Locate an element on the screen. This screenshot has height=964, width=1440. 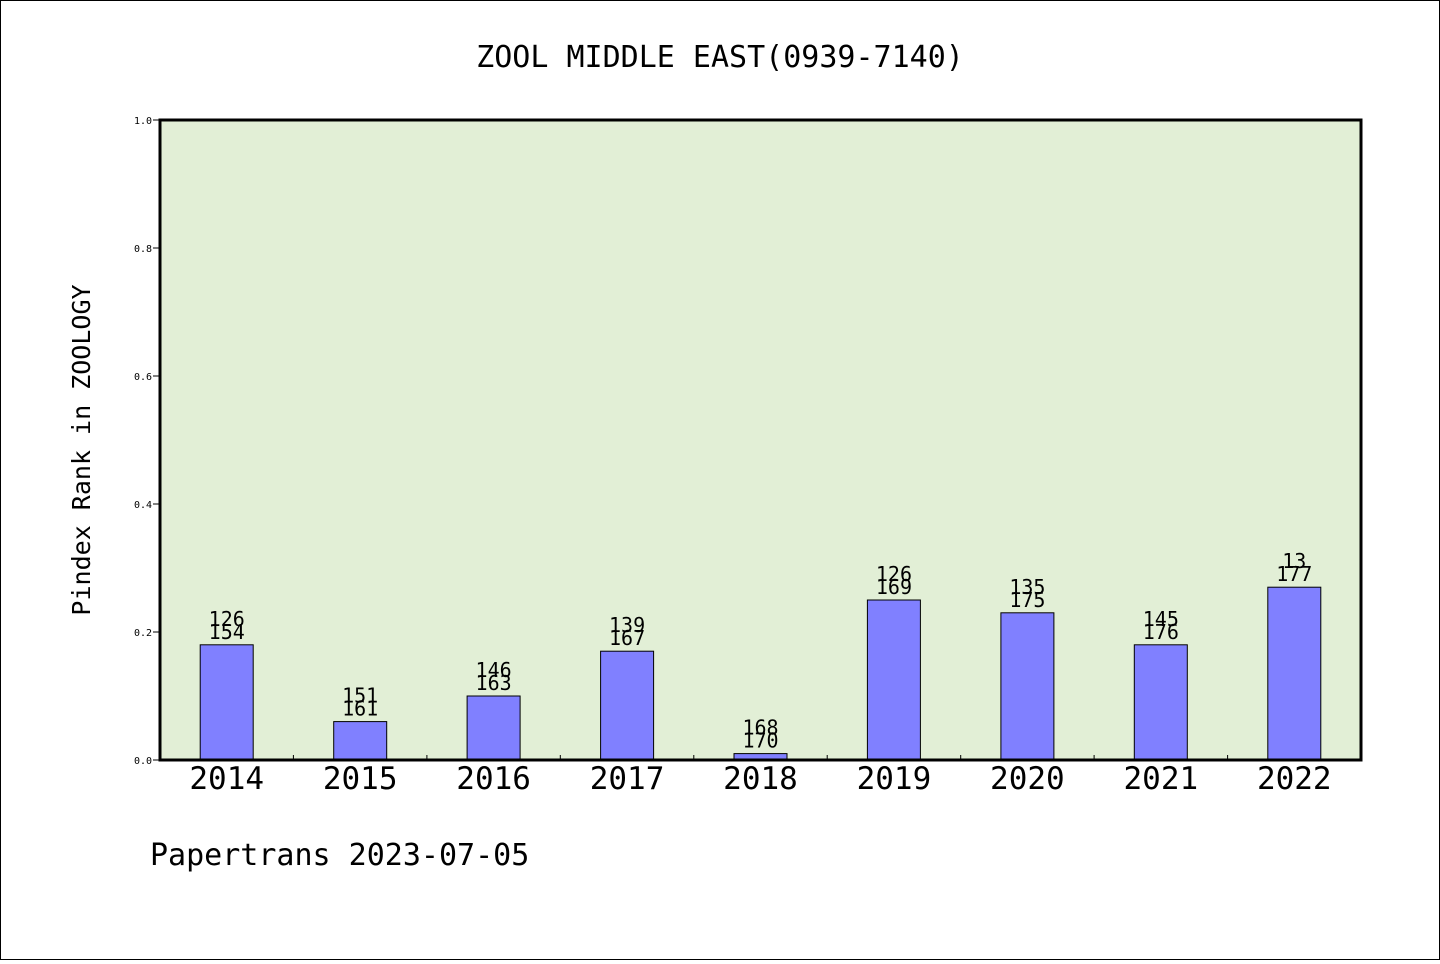
y-tick-label: 0.6 is located at coordinates (143, 377).